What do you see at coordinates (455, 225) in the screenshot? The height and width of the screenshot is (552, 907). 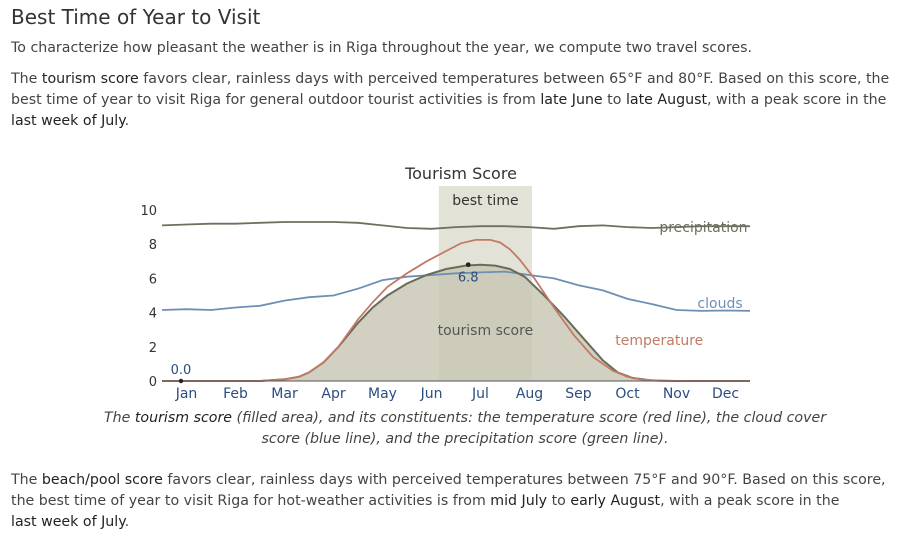 I see `precipitation-line` at bounding box center [455, 225].